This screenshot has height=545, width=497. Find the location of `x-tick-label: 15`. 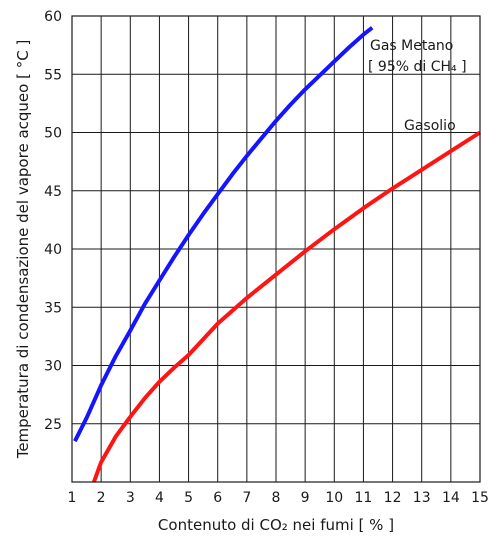

x-tick-label: 15 is located at coordinates (480, 498).